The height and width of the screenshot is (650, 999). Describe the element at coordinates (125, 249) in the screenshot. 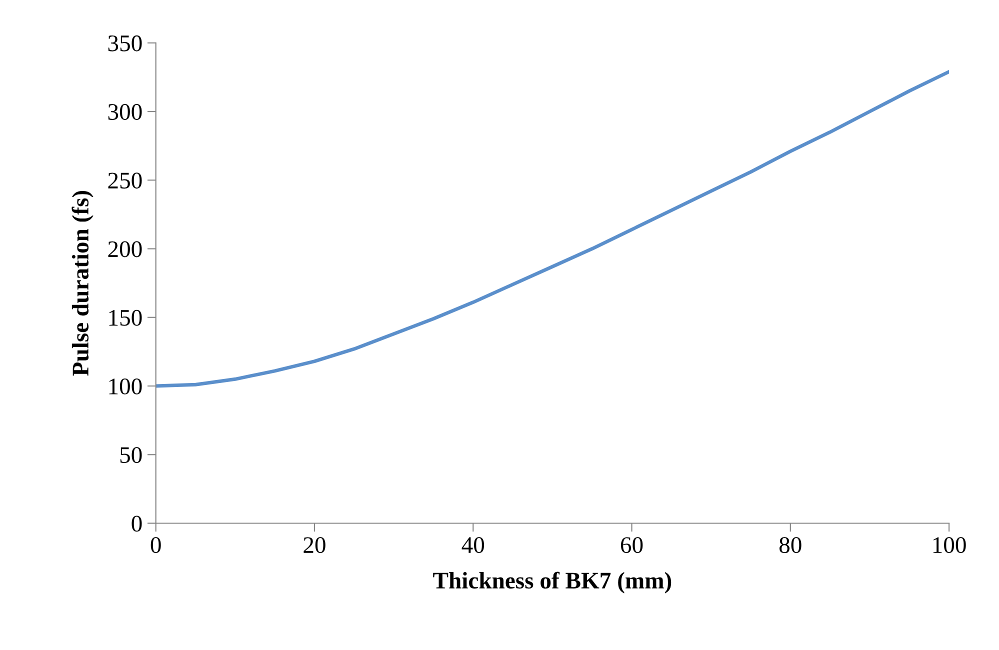

I see `y-tick-label: 200` at that location.